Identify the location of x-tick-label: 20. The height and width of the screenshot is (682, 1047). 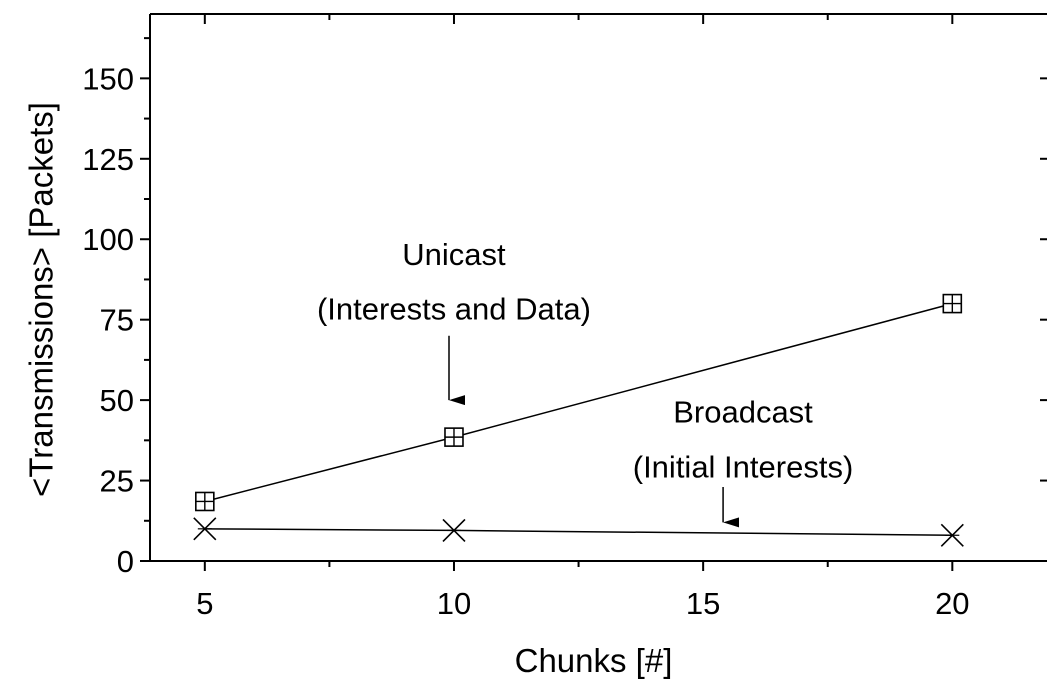
(952, 603).